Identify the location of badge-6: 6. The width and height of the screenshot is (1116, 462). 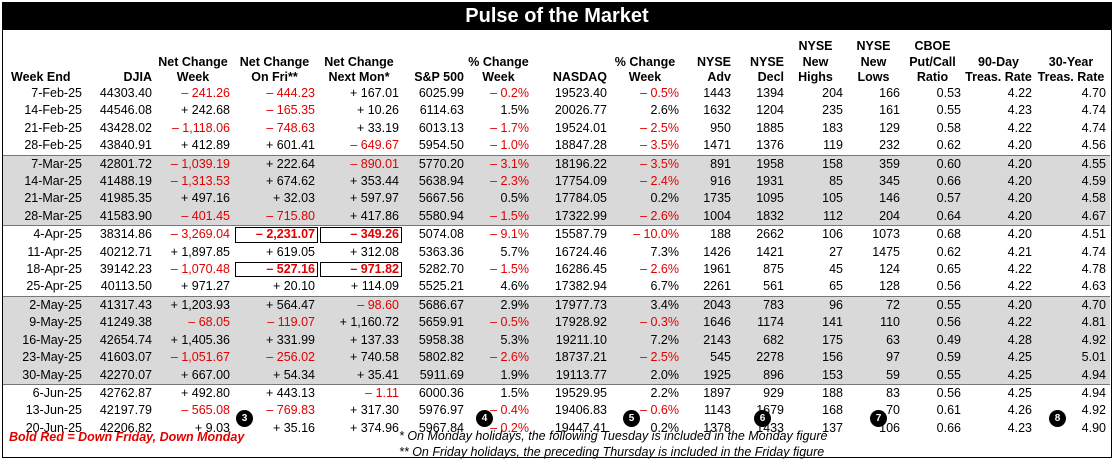
(762, 418).